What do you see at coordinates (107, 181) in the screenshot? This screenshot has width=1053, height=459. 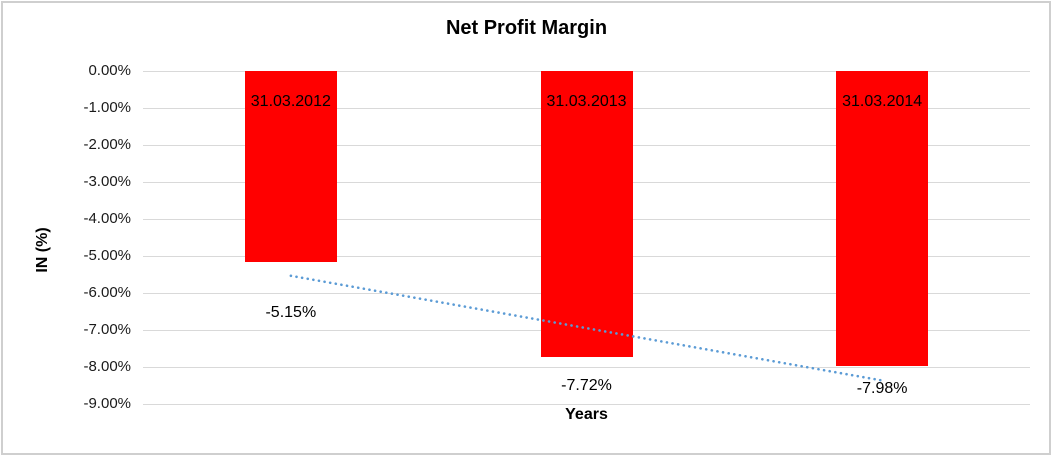 I see `y-tick-label: -3.00%` at bounding box center [107, 181].